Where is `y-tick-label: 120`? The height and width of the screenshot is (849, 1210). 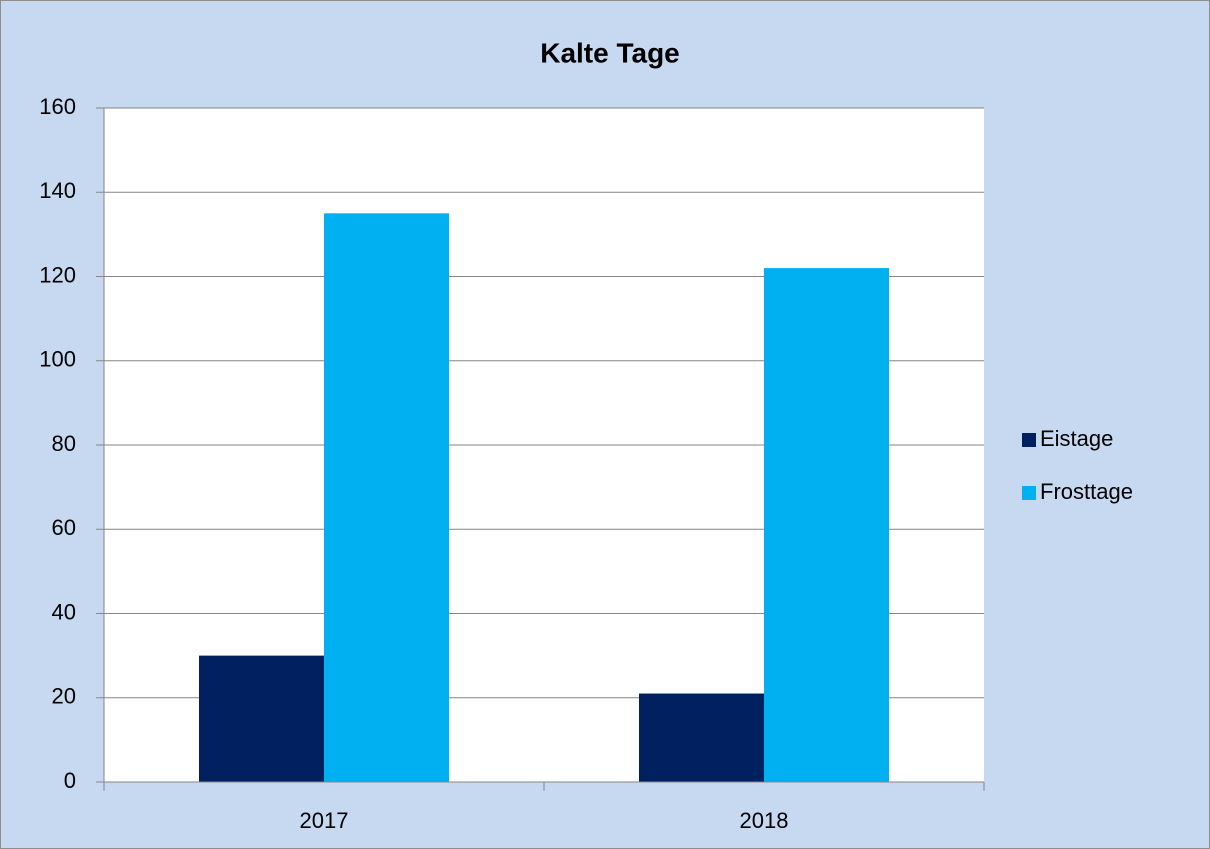 y-tick-label: 120 is located at coordinates (57, 274).